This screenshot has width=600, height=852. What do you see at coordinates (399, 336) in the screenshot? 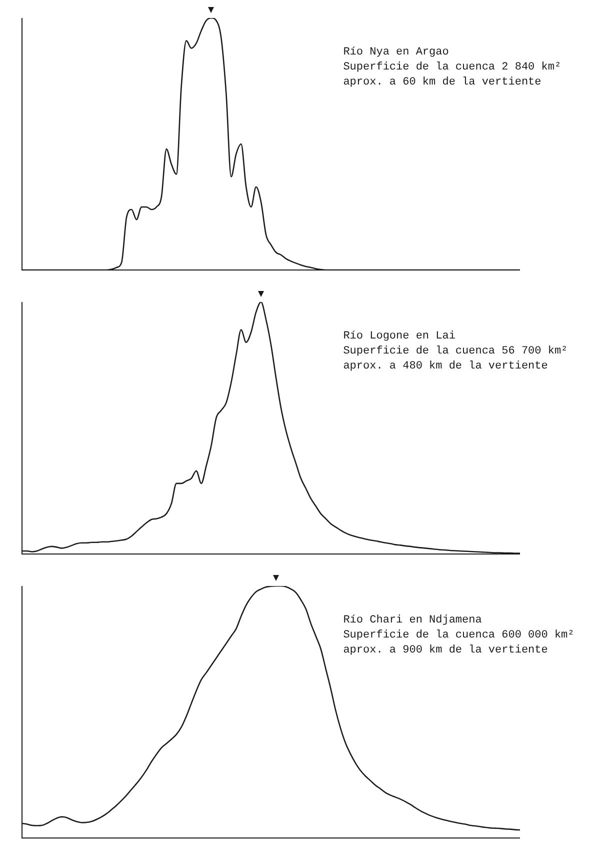
I see `text: Río Logone en Lai` at bounding box center [399, 336].